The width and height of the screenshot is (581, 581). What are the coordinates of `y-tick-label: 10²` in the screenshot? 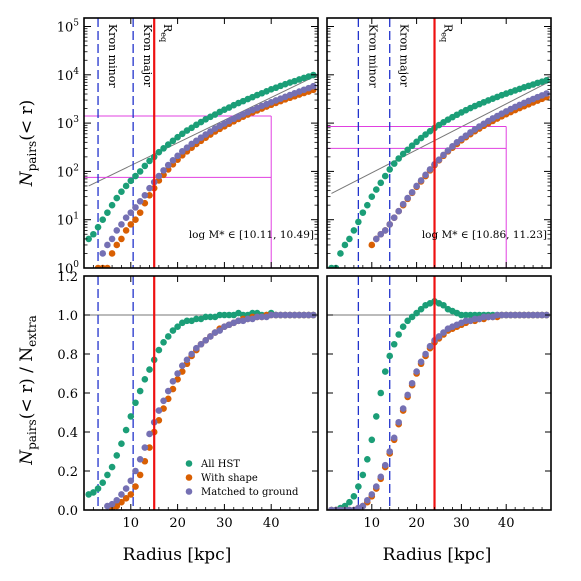 It's located at (68, 171).